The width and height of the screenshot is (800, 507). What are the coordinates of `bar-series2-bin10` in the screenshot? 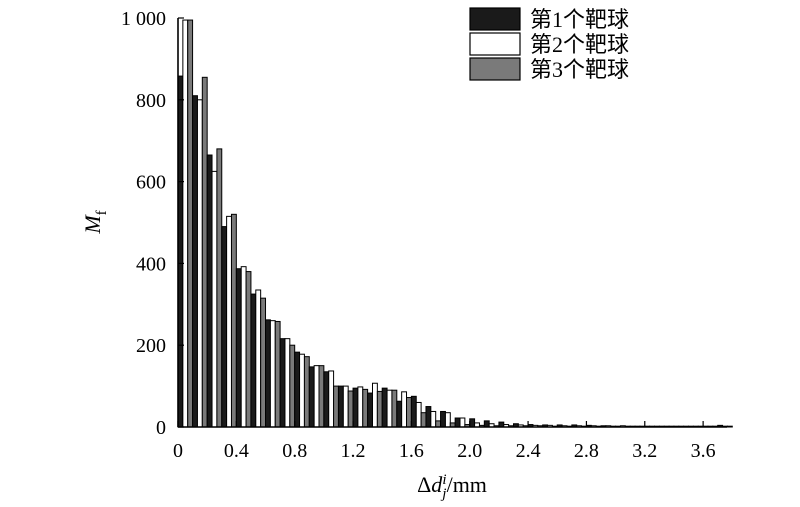 It's located at (331, 399).